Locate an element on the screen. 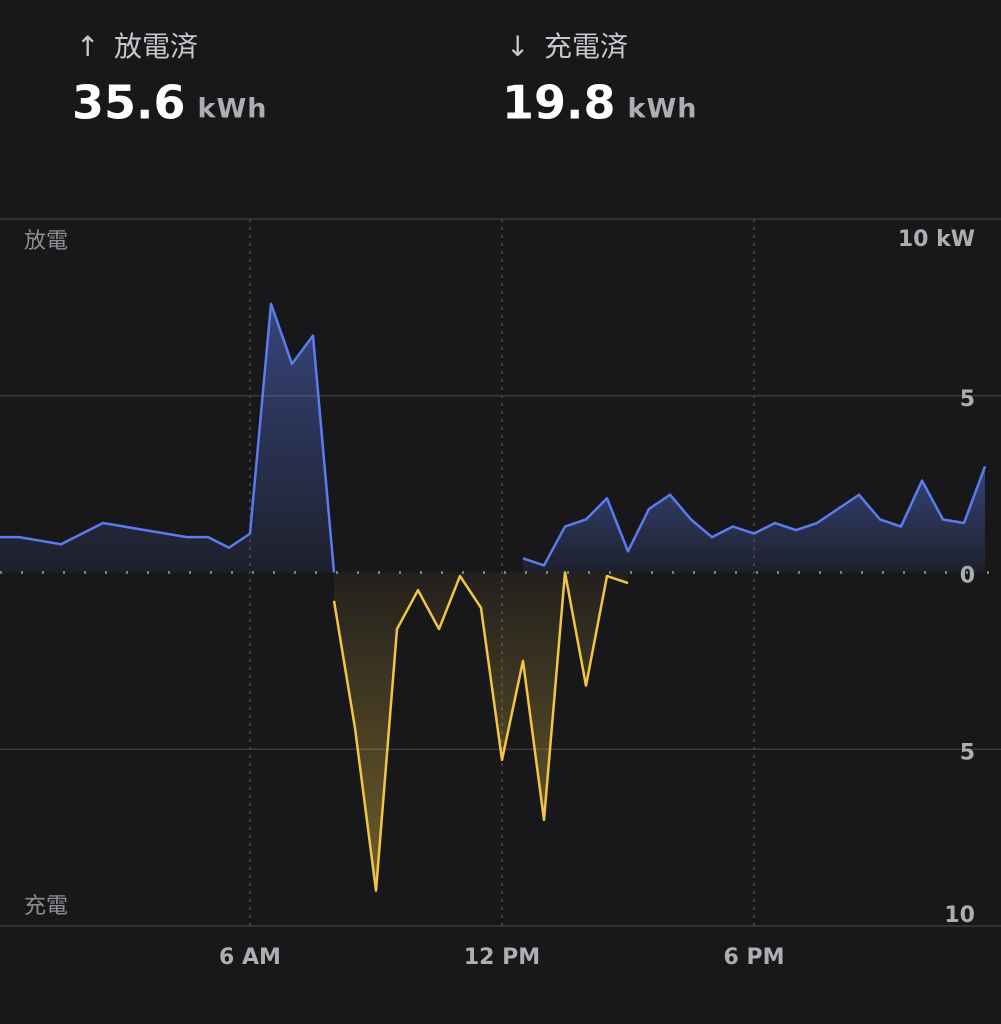 The height and width of the screenshot is (1024, 1001). x-tick-label: 6 PM is located at coordinates (754, 957).